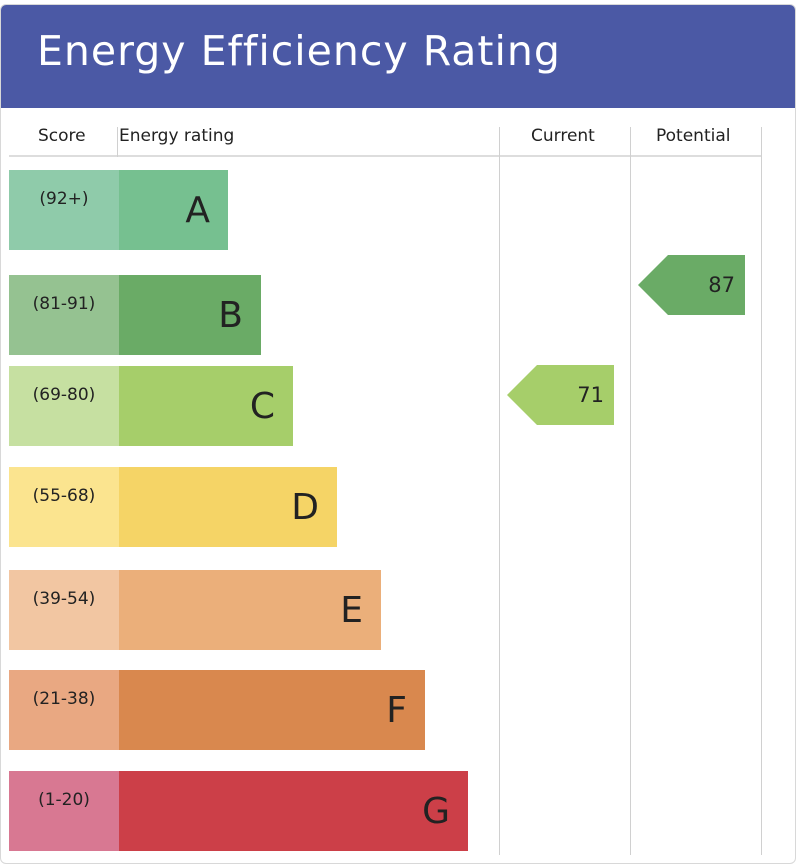  I want to click on column-header-current: Current, so click(563, 136).